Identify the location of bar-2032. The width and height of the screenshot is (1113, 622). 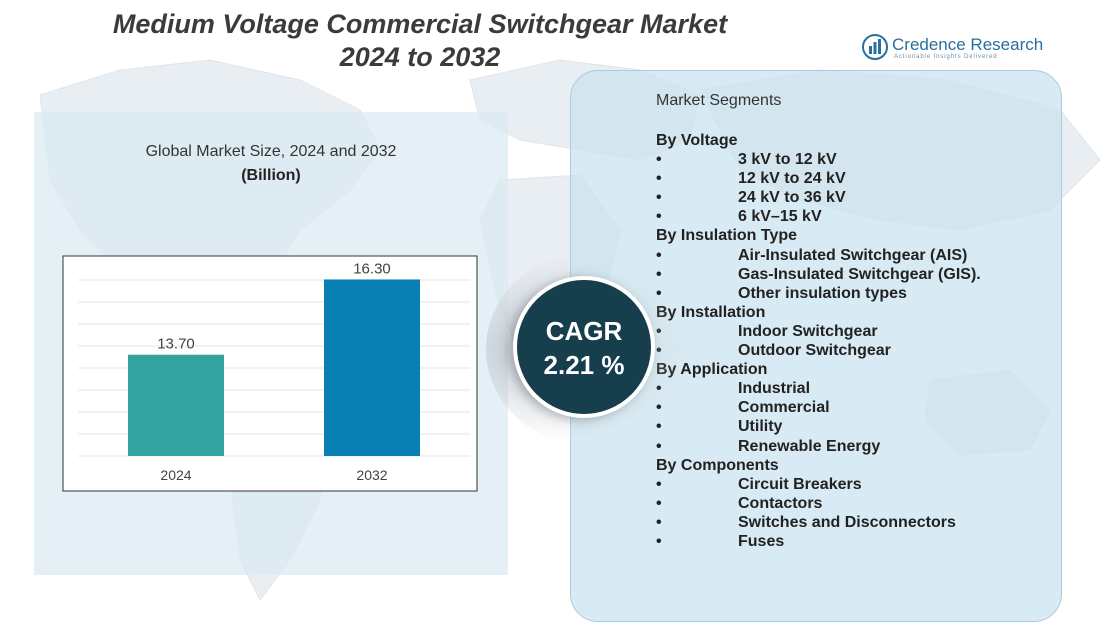
(372, 367).